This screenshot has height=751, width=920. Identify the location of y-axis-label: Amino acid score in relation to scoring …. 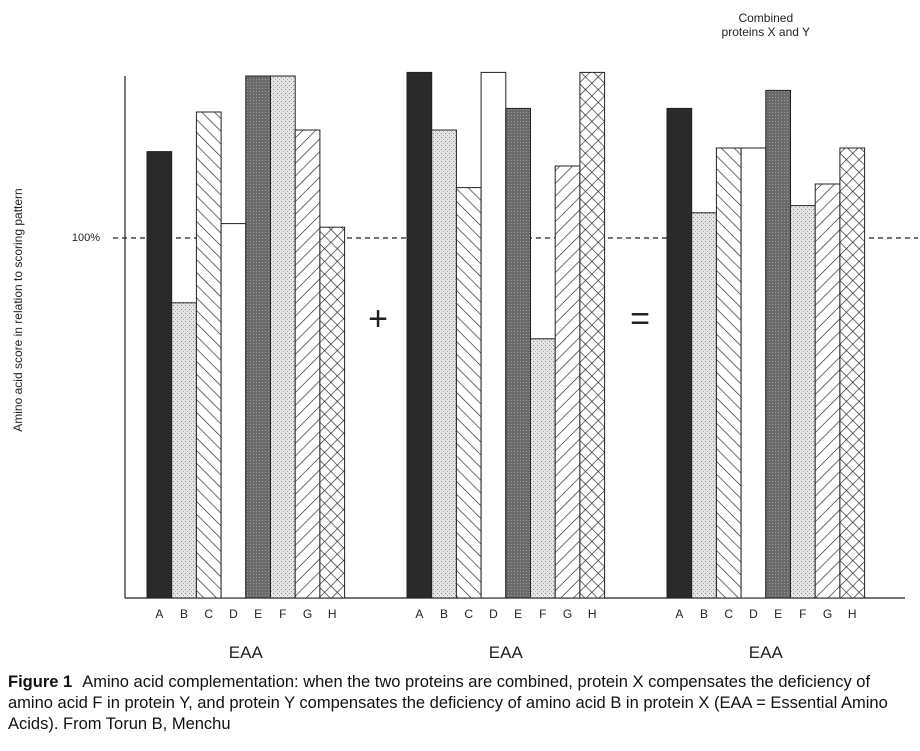
(18, 309).